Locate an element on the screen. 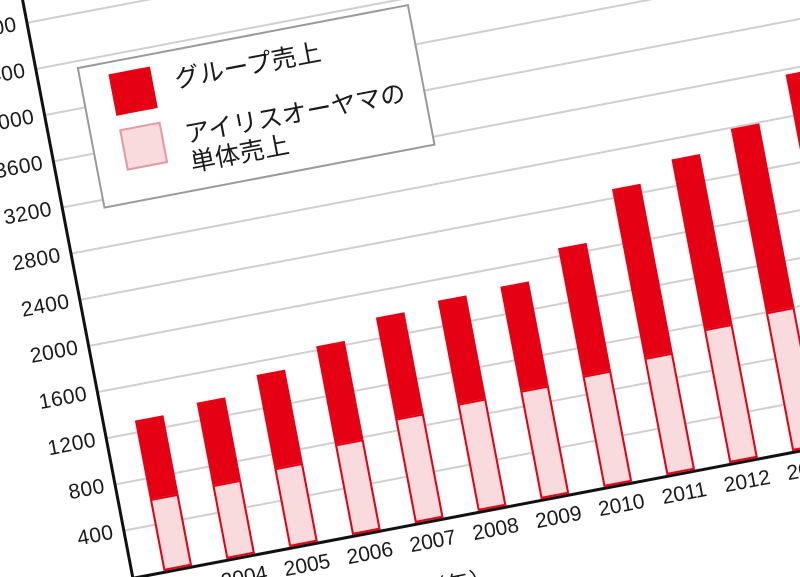 The image size is (800, 577). x-label-2007: 2007 is located at coordinates (432, 541).